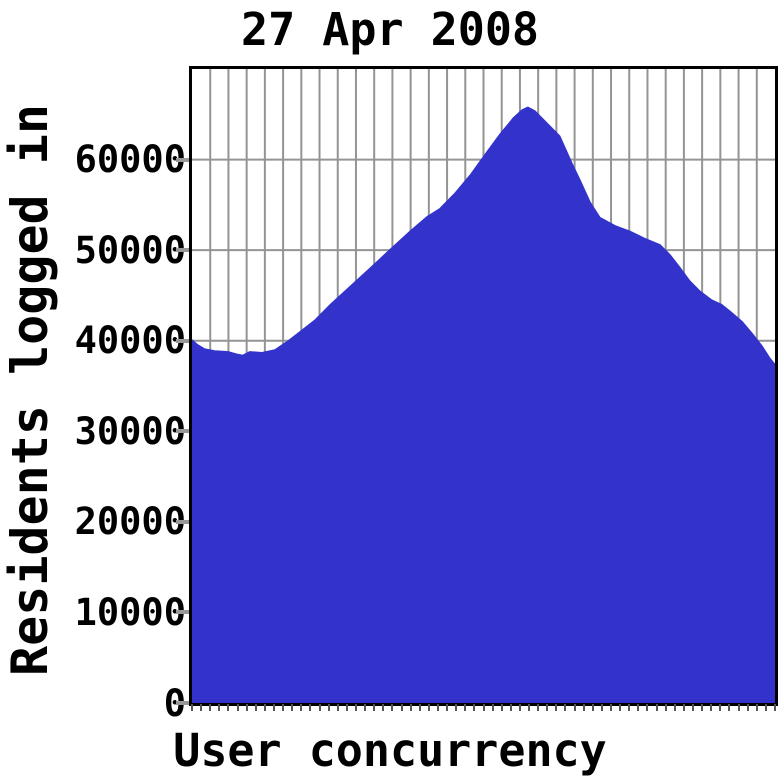  Describe the element at coordinates (390, 750) in the screenshot. I see `x-axis-label: User concurrency` at that location.